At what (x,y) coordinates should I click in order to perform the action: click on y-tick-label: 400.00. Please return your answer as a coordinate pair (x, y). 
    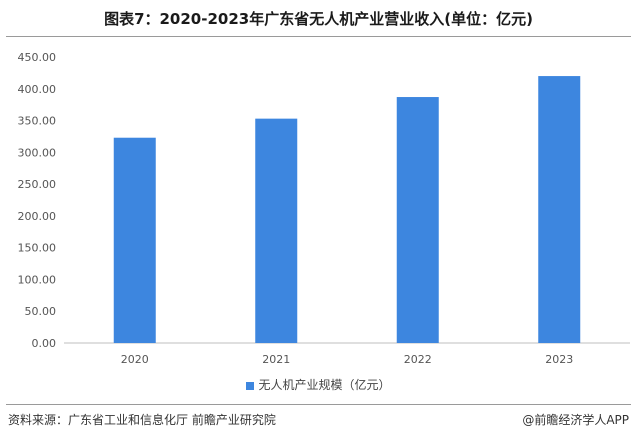
    Looking at the image, I should click on (37, 89).